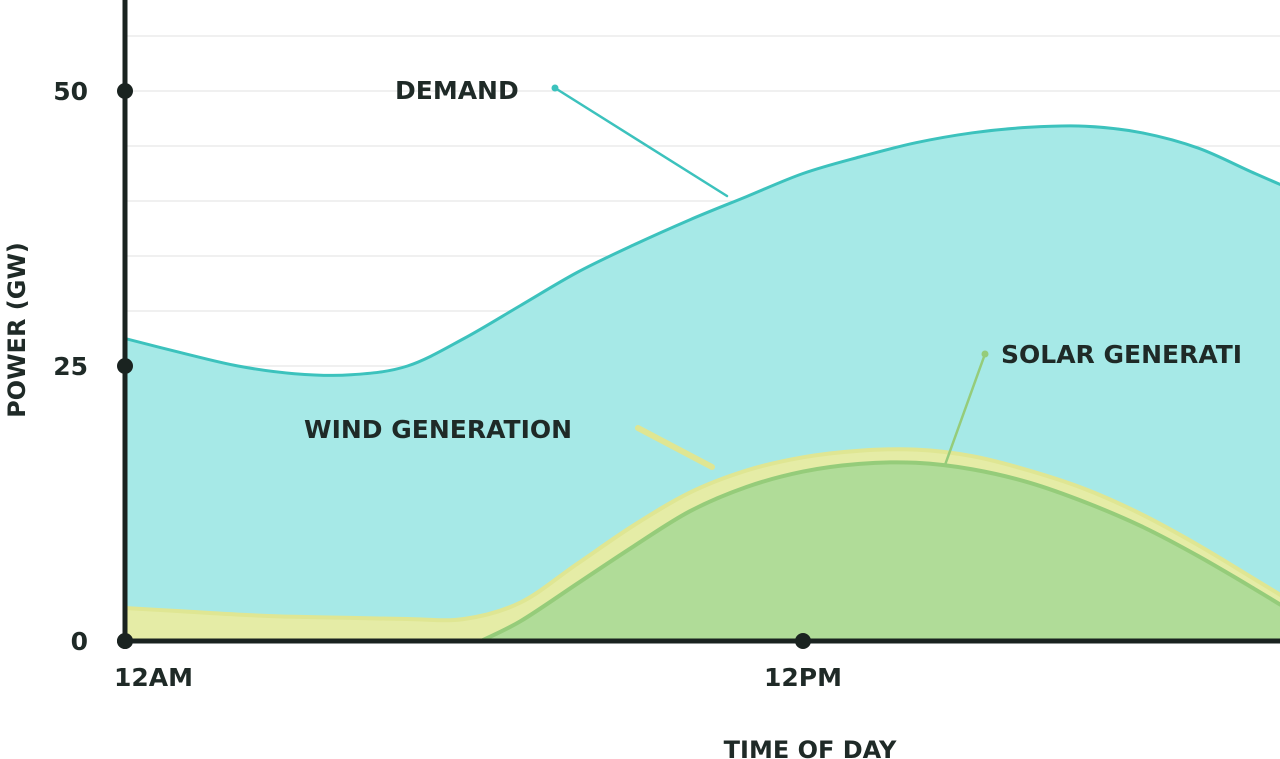 This screenshot has height=759, width=1280. I want to click on y-tick-label: 25, so click(70, 366).